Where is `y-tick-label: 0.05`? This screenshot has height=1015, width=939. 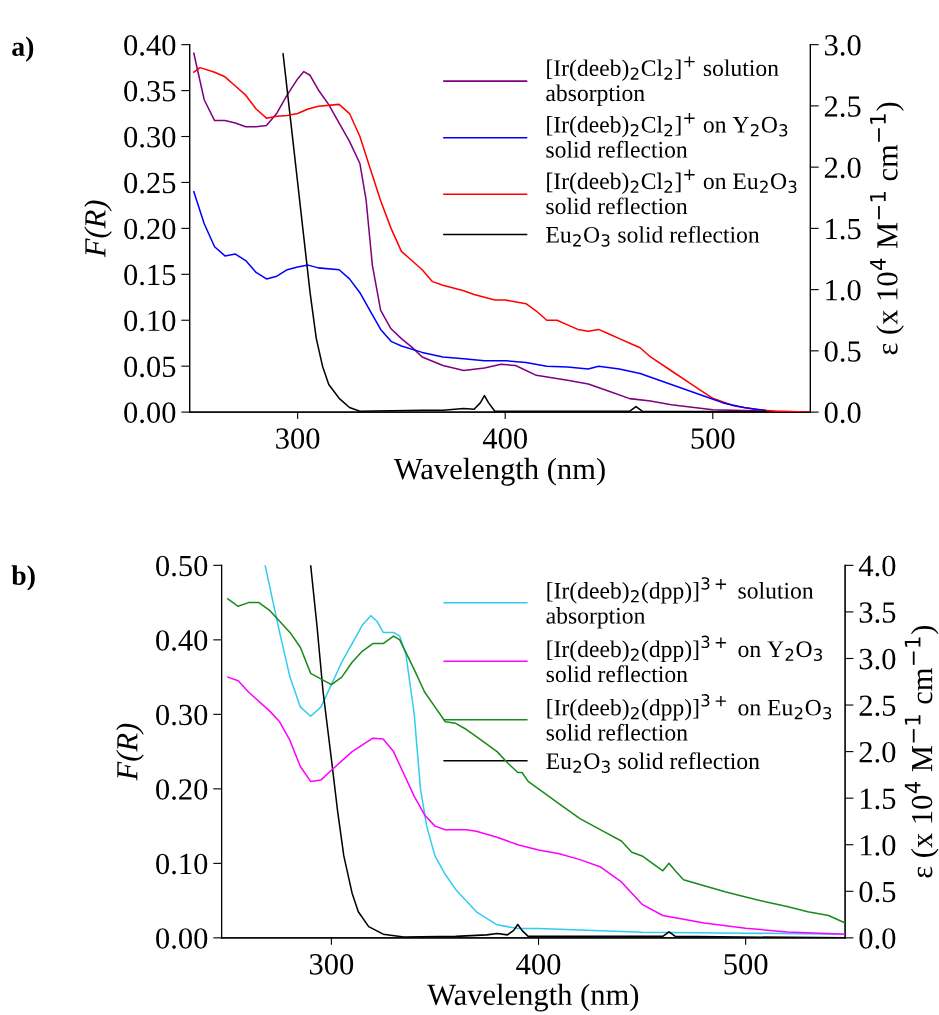
y-tick-label: 0.05 is located at coordinates (150, 367).